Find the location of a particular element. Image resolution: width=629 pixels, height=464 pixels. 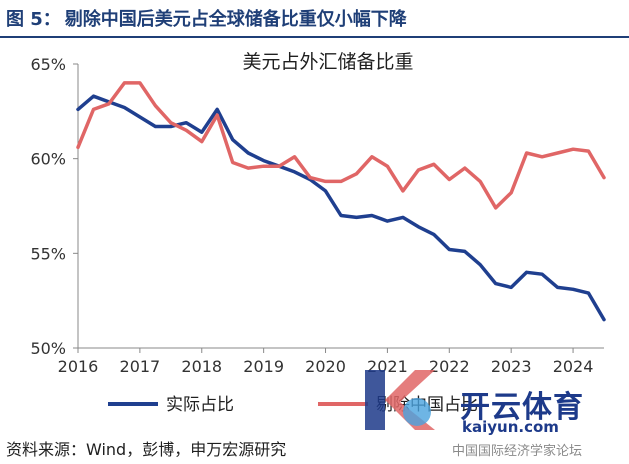

y-tick-label: 60% is located at coordinates (48, 159).